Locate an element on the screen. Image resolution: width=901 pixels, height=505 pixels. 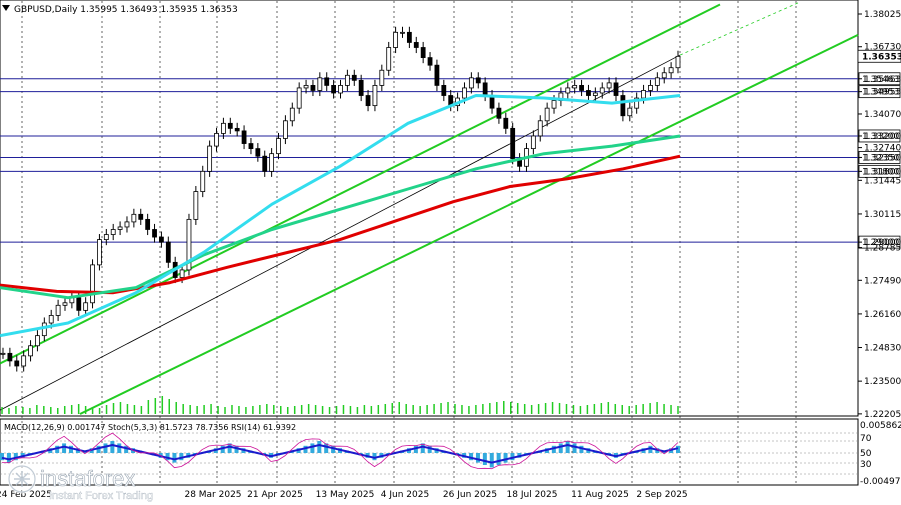
level-label: 1.35463 is located at coordinates (880, 80).